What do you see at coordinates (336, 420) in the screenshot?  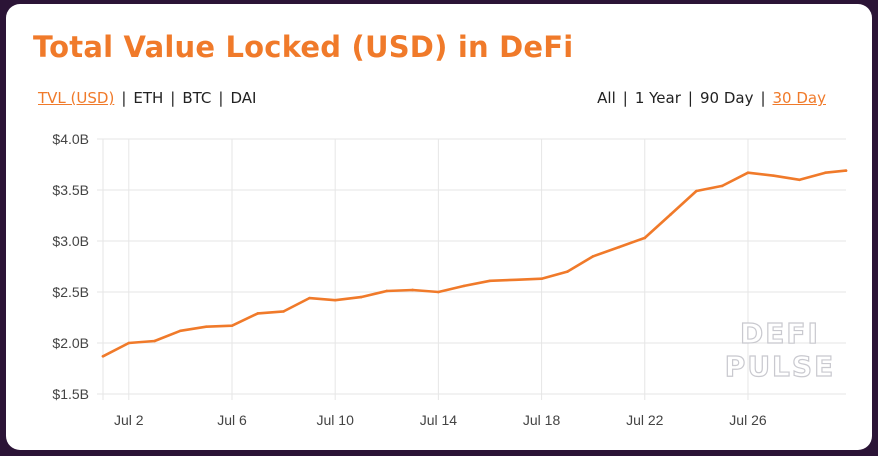 I see `x-tick-label: Jul 10` at bounding box center [336, 420].